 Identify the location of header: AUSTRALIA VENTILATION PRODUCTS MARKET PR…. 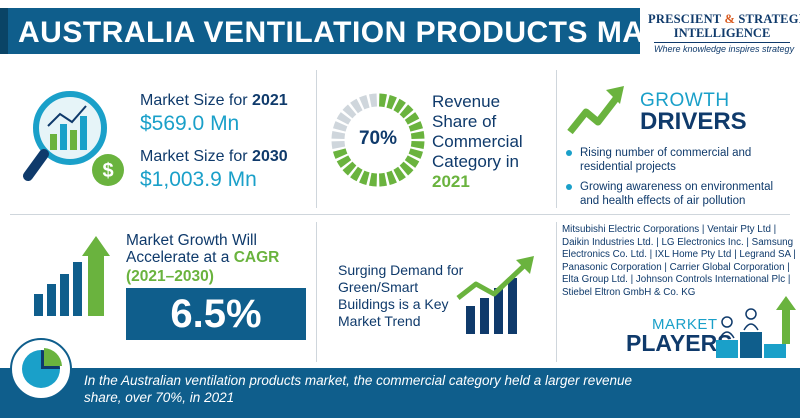
(400, 31).